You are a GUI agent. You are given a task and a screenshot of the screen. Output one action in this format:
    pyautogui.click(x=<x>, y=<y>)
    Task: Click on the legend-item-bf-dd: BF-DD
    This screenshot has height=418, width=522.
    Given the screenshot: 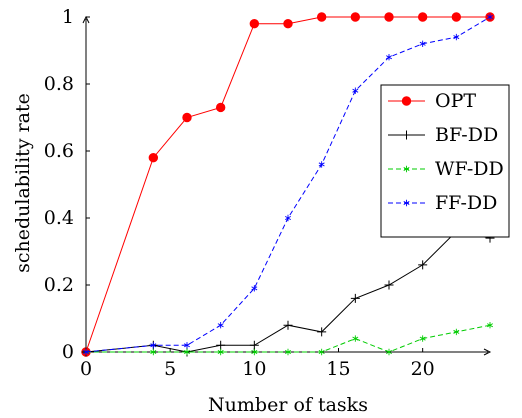 What is the action you would take?
    pyautogui.click(x=443, y=135)
    